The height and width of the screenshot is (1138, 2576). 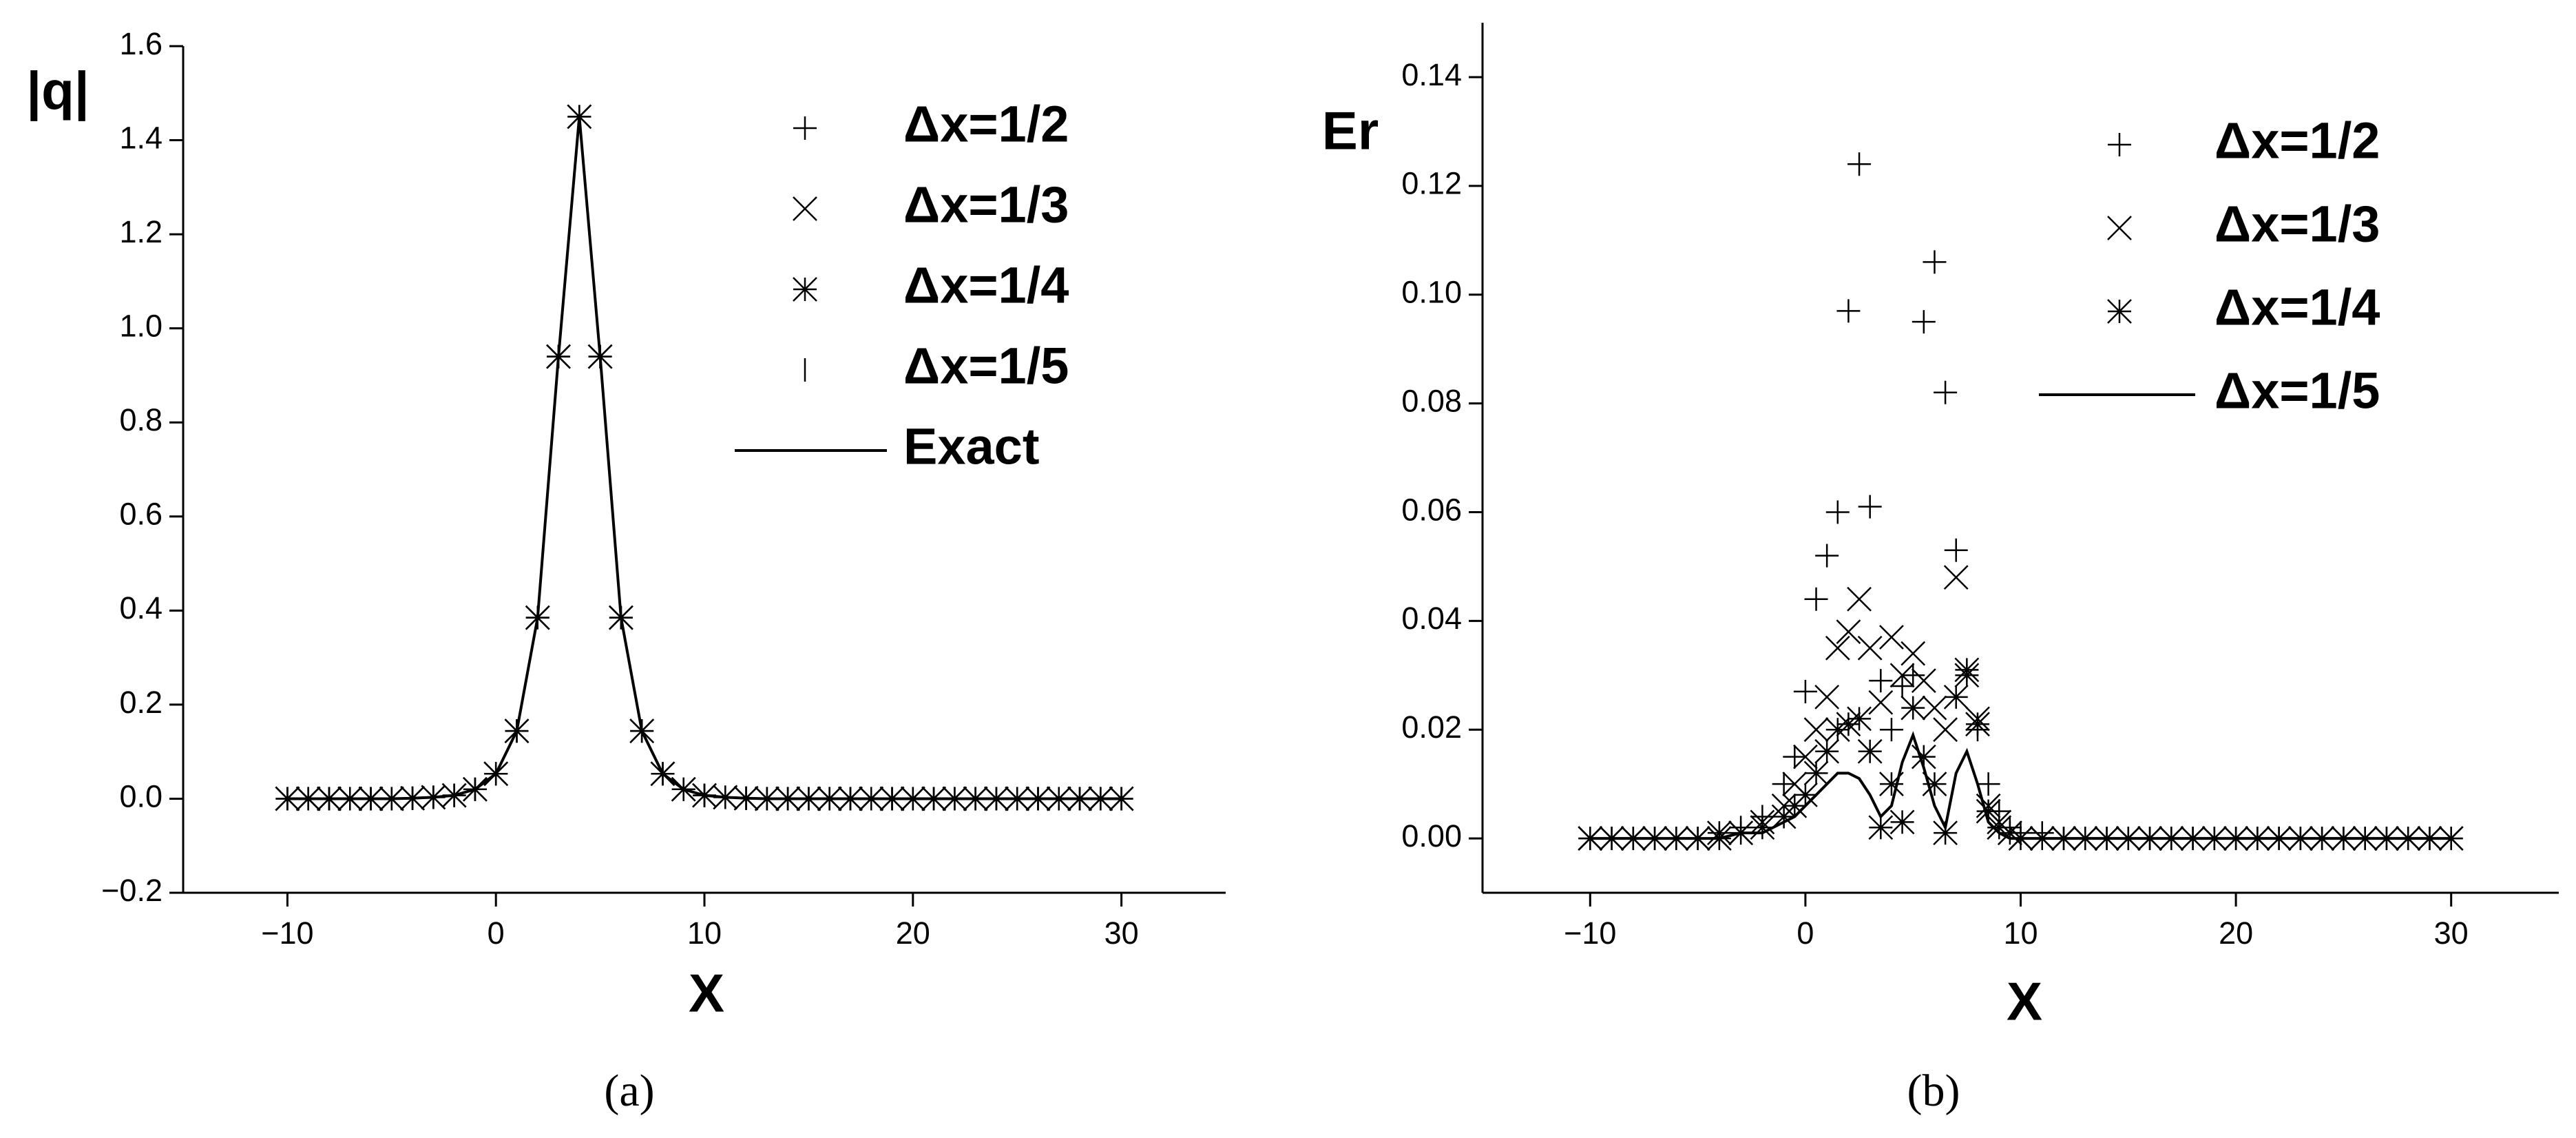 What do you see at coordinates (1350, 131) in the screenshot?
I see `y-axis-label: Er` at bounding box center [1350, 131].